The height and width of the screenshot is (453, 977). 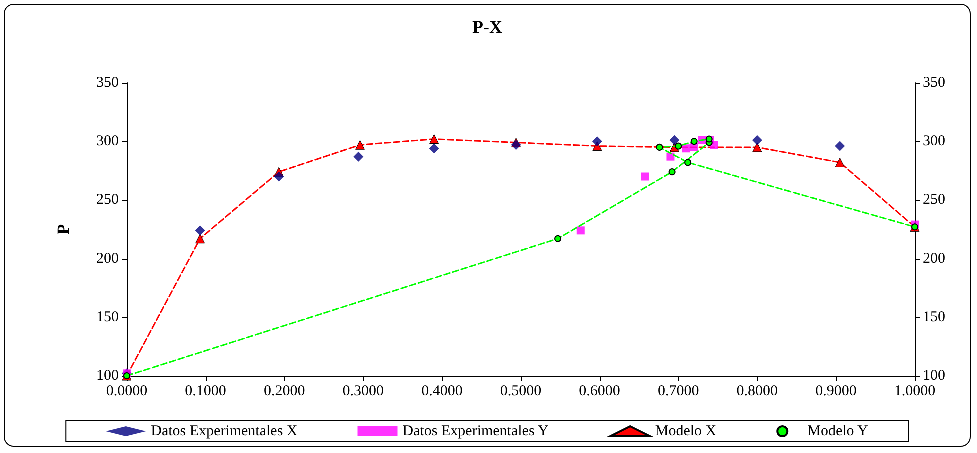 I want to click on y2-tick-label: 350, so click(x=934, y=83).